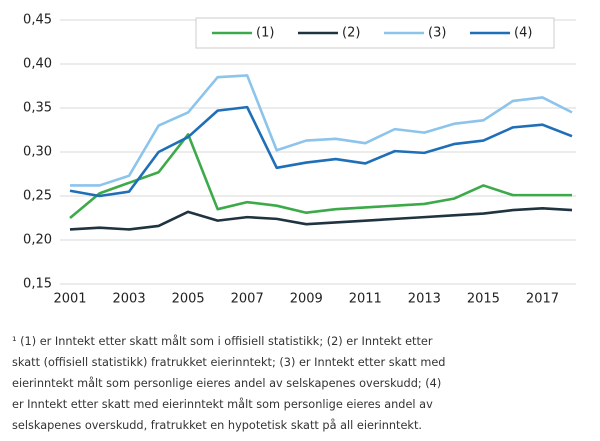  Describe the element at coordinates (37, 196) in the screenshot. I see `y-tick-label: 0,25` at that location.